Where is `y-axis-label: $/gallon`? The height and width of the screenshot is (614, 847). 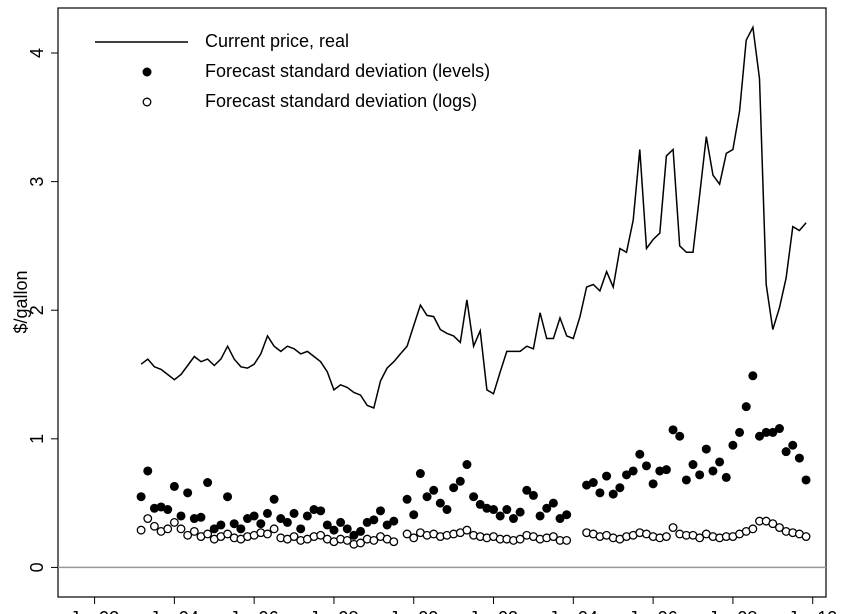 y-axis-label: $/gallon is located at coordinates (21, 301).